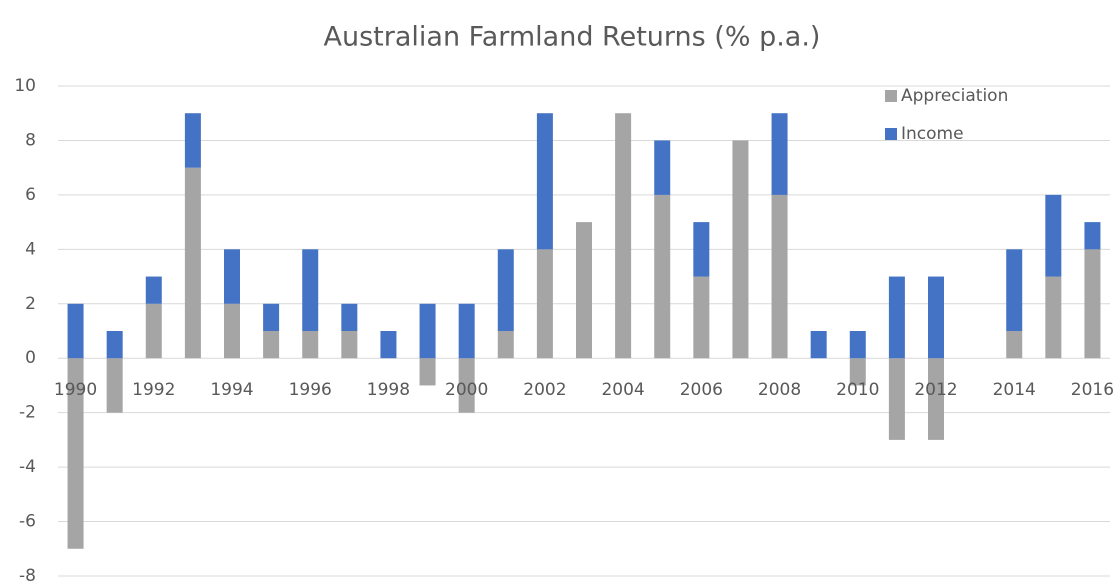 This screenshot has width=1120, height=587. I want to click on y-tick-label: -8, so click(27, 576).